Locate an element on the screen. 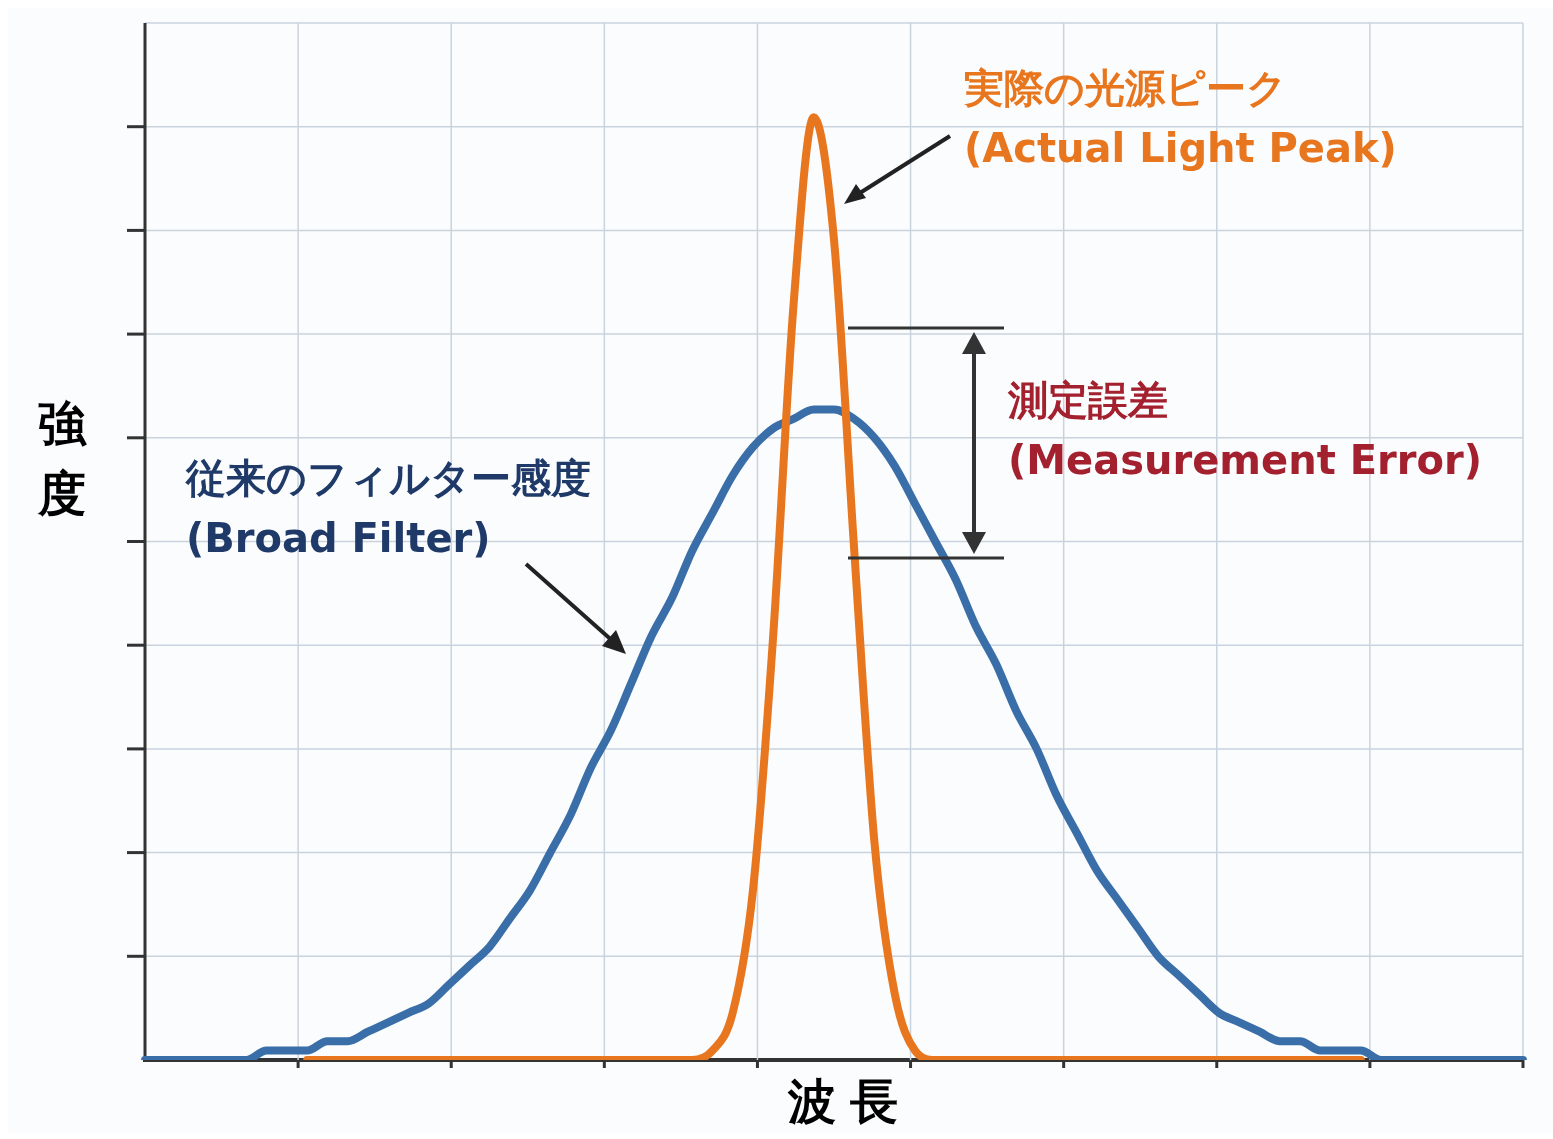 Image resolution: width=1553 pixels, height=1139 pixels. x-axis-title: 波長 is located at coordinates (850, 1101).